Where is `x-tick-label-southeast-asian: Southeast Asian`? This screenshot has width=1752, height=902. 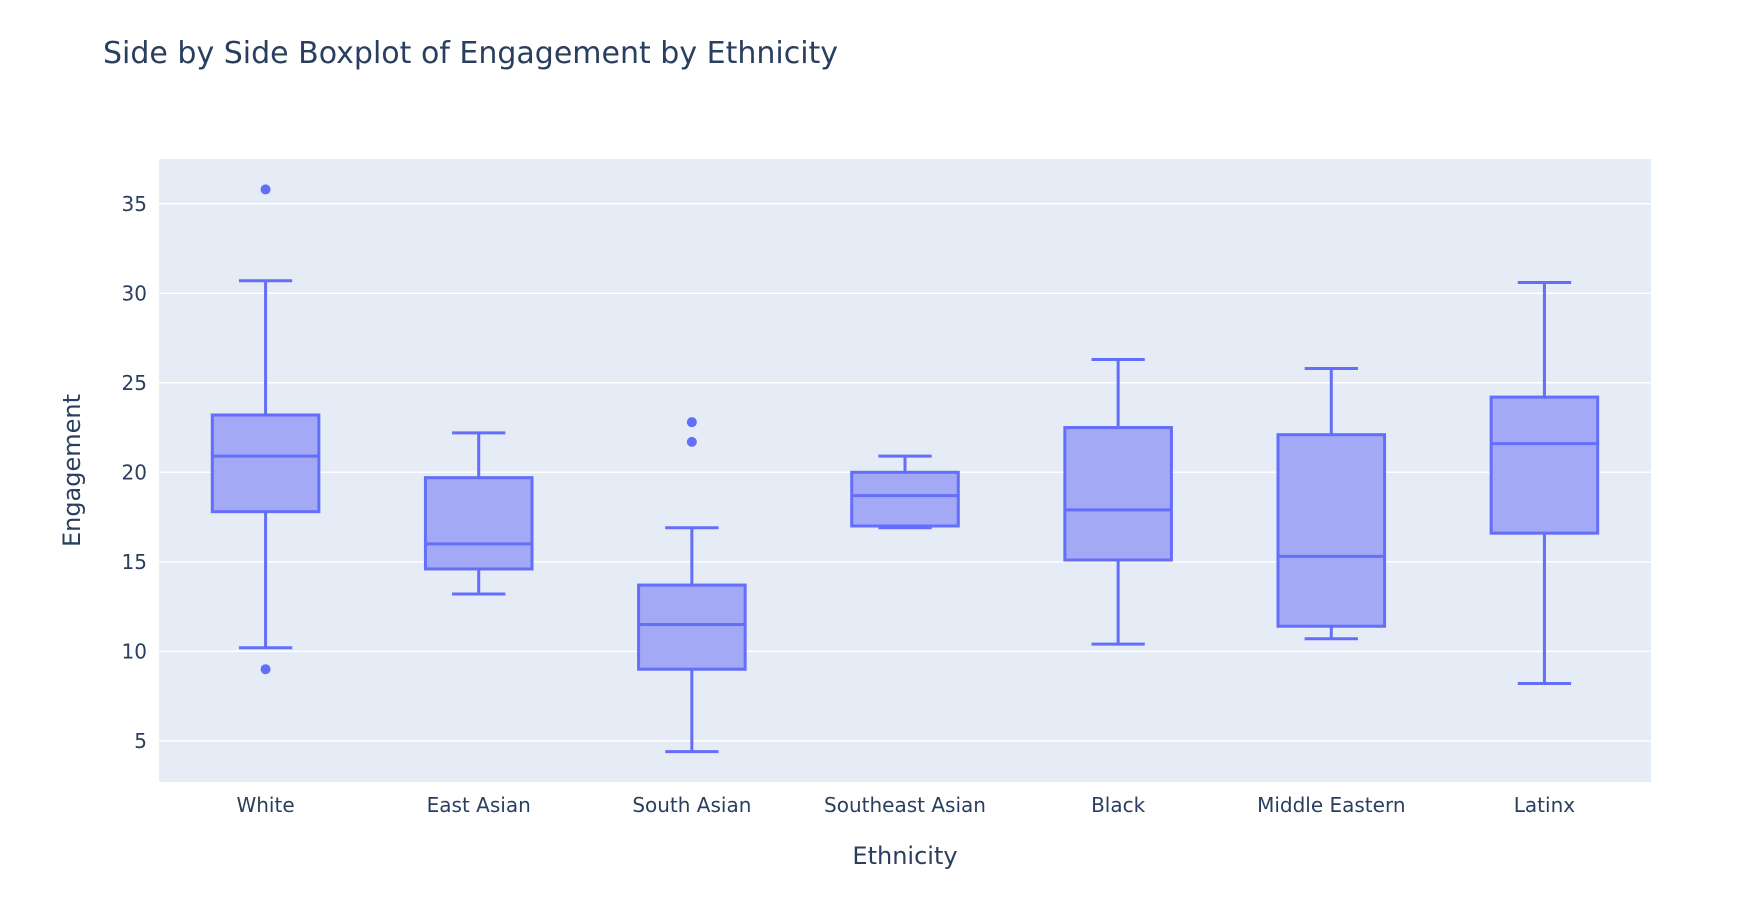 x-tick-label-southeast-asian: Southeast Asian is located at coordinates (905, 805).